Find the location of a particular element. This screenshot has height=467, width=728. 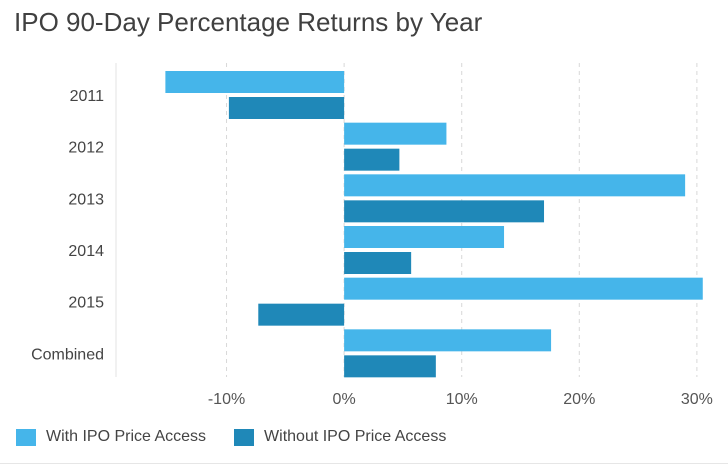

legend-item-without-access: Without IPO Price Access is located at coordinates (340, 437).